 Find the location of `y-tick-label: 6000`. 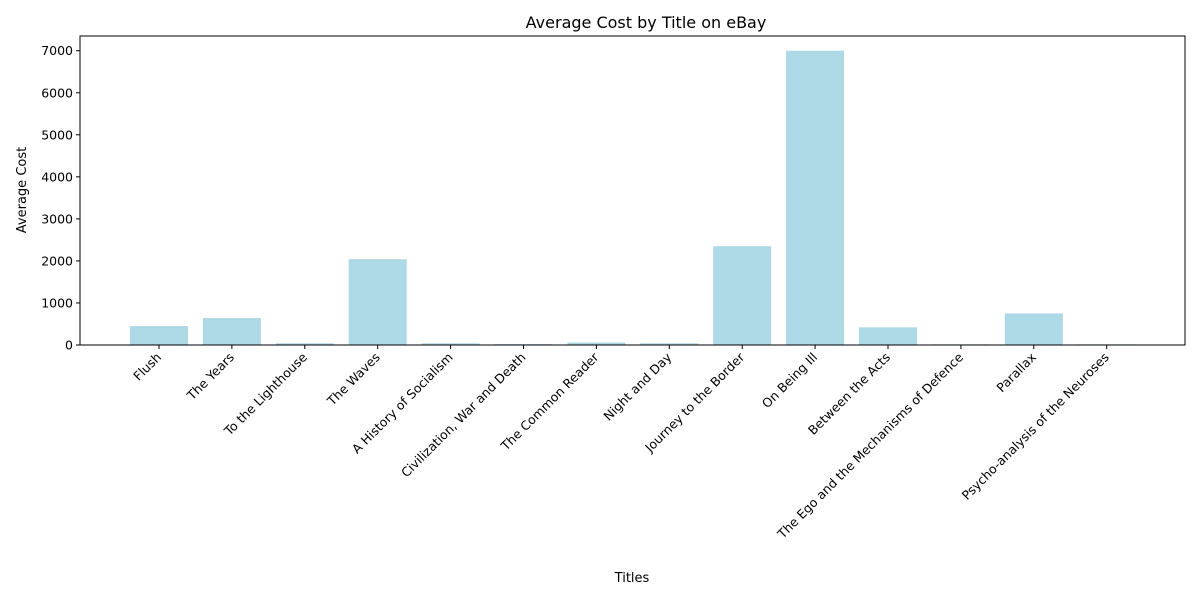

y-tick-label: 6000 is located at coordinates (57, 92).